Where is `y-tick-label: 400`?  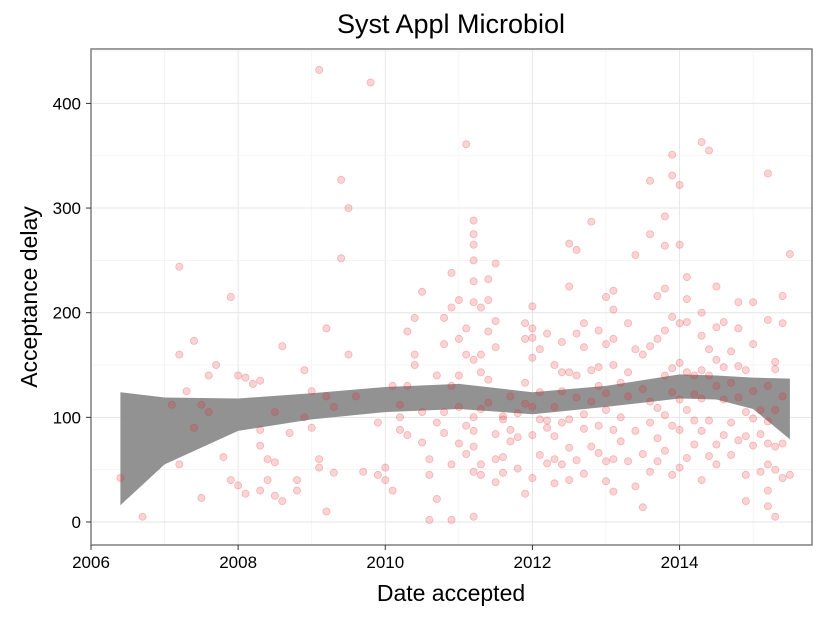
y-tick-label: 400 is located at coordinates (67, 103).